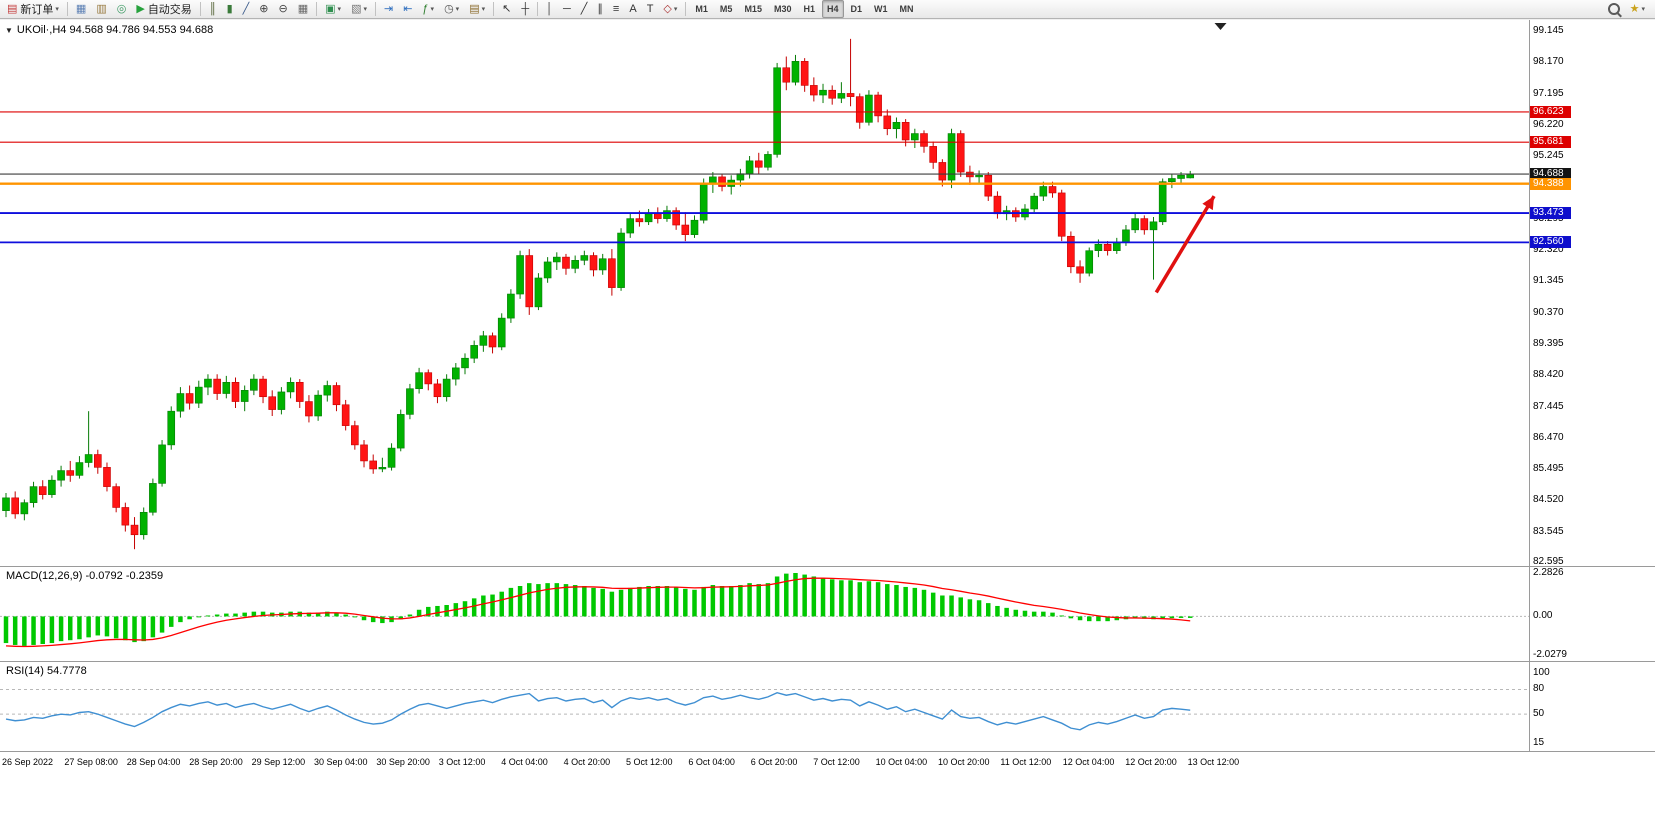 The height and width of the screenshot is (820, 1655). Describe the element at coordinates (9, 30) in the screenshot. I see `collapse-chart-icon: ▼` at that location.